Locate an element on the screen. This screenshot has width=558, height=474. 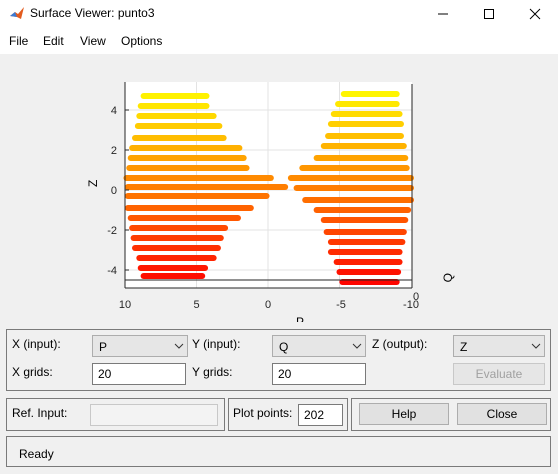
y-input-label: Y (input): is located at coordinates (216, 344).